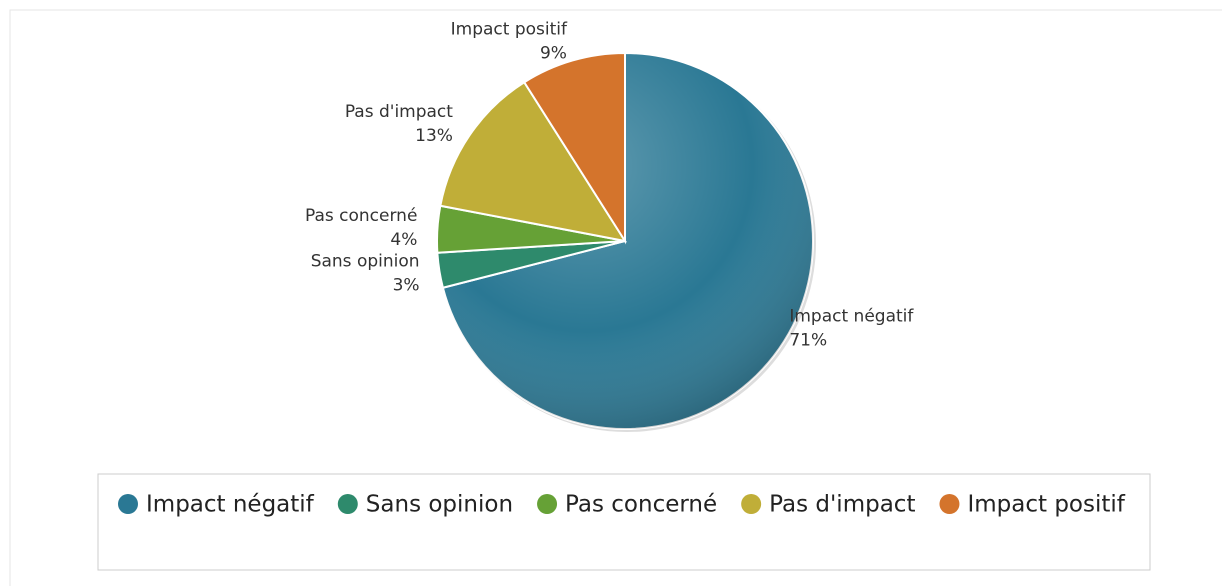 The width and height of the screenshot is (1222, 586). What do you see at coordinates (851, 316) in the screenshot?
I see `slice-label: Impact négatif` at bounding box center [851, 316].